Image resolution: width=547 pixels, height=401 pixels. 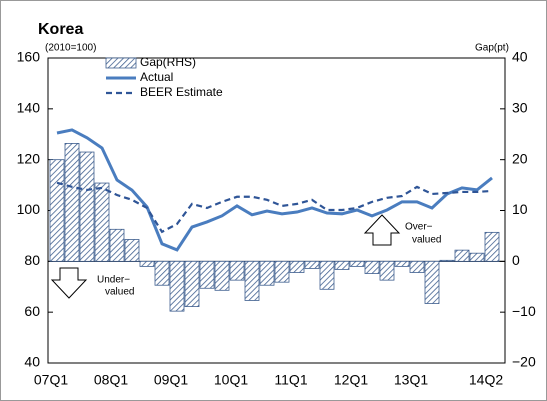 What do you see at coordinates (351, 380) in the screenshot?
I see `x-tick-label: 12Q1` at bounding box center [351, 380].